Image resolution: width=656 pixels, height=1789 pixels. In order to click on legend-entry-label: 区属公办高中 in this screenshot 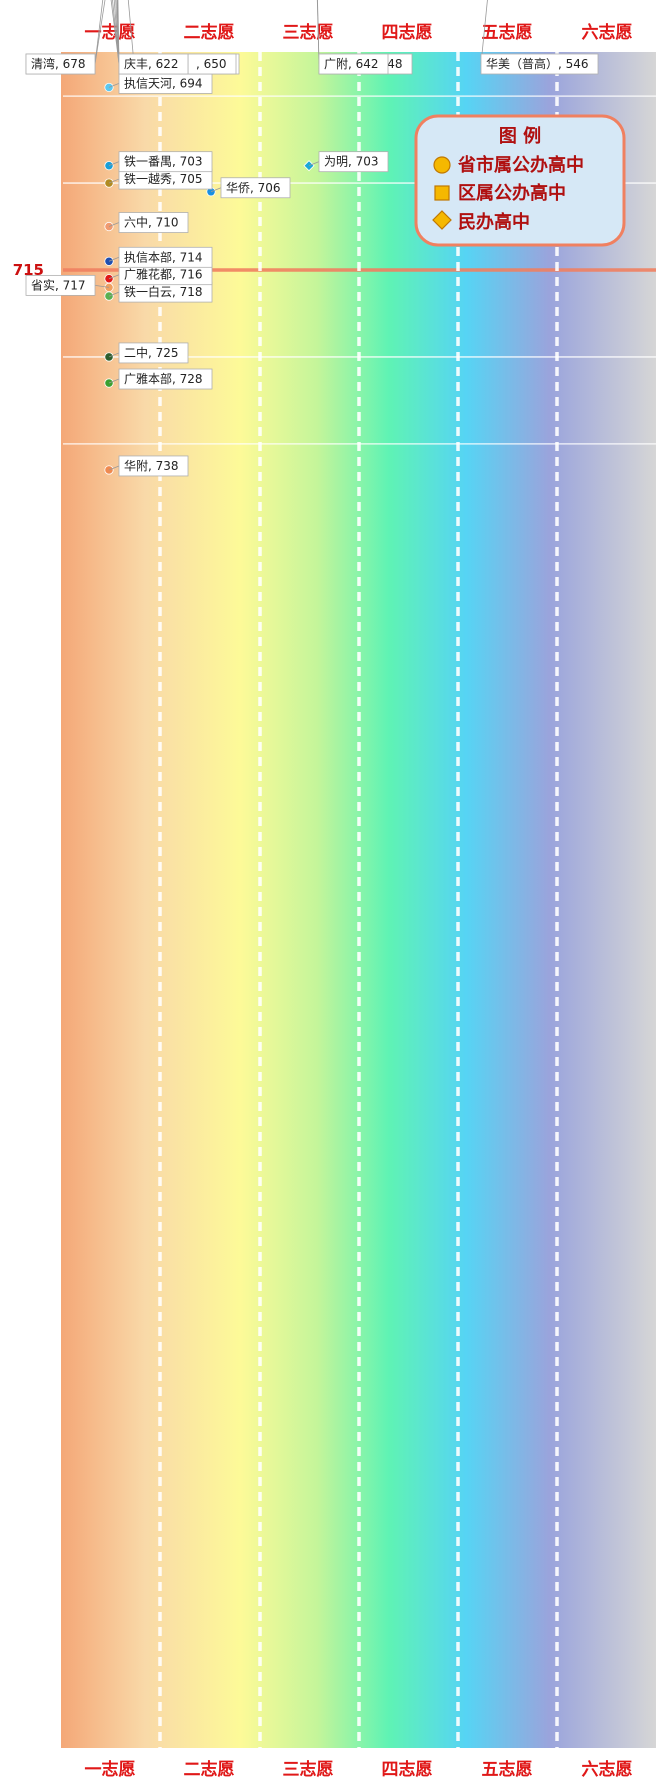, I will do `click(512, 193)`.